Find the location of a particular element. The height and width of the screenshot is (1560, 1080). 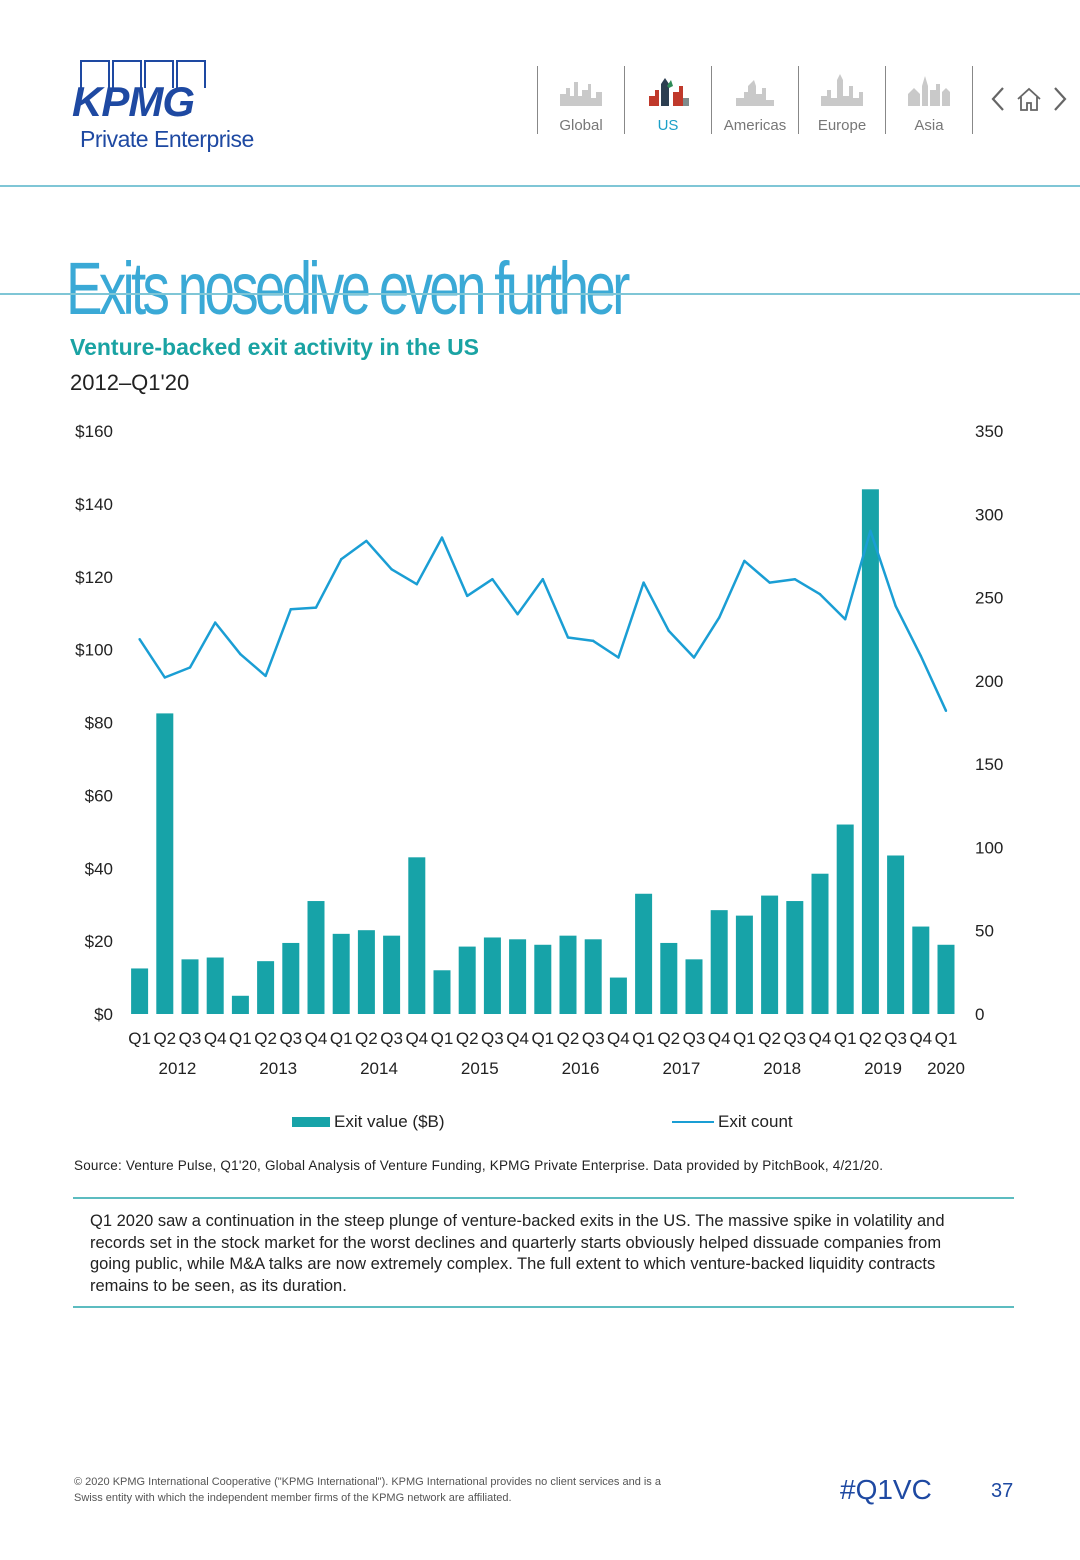

kpmg-logo: KPMG Private Enterprise is located at coordinates (170, 110).